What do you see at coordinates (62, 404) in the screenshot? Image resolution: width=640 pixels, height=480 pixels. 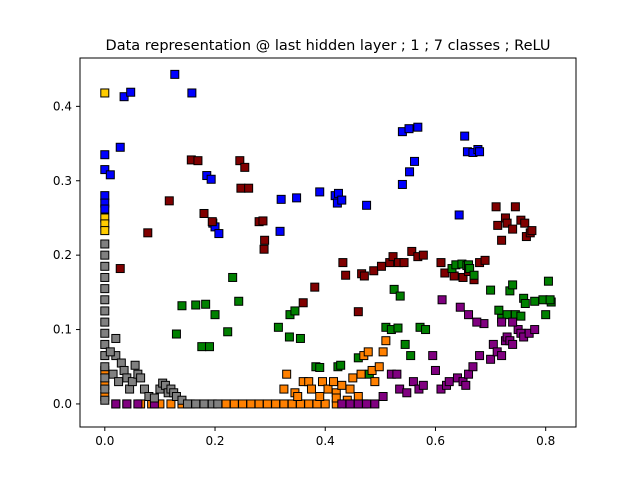 I see `y-tick-label: 0.0` at bounding box center [62, 404].